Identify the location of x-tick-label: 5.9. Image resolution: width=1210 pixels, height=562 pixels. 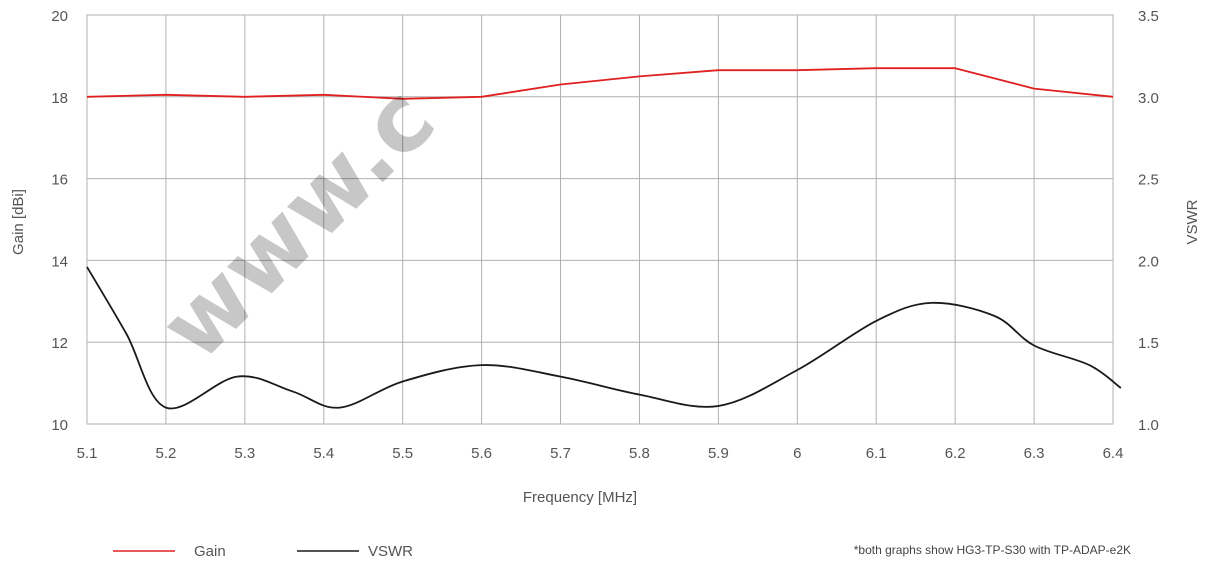
(718, 453).